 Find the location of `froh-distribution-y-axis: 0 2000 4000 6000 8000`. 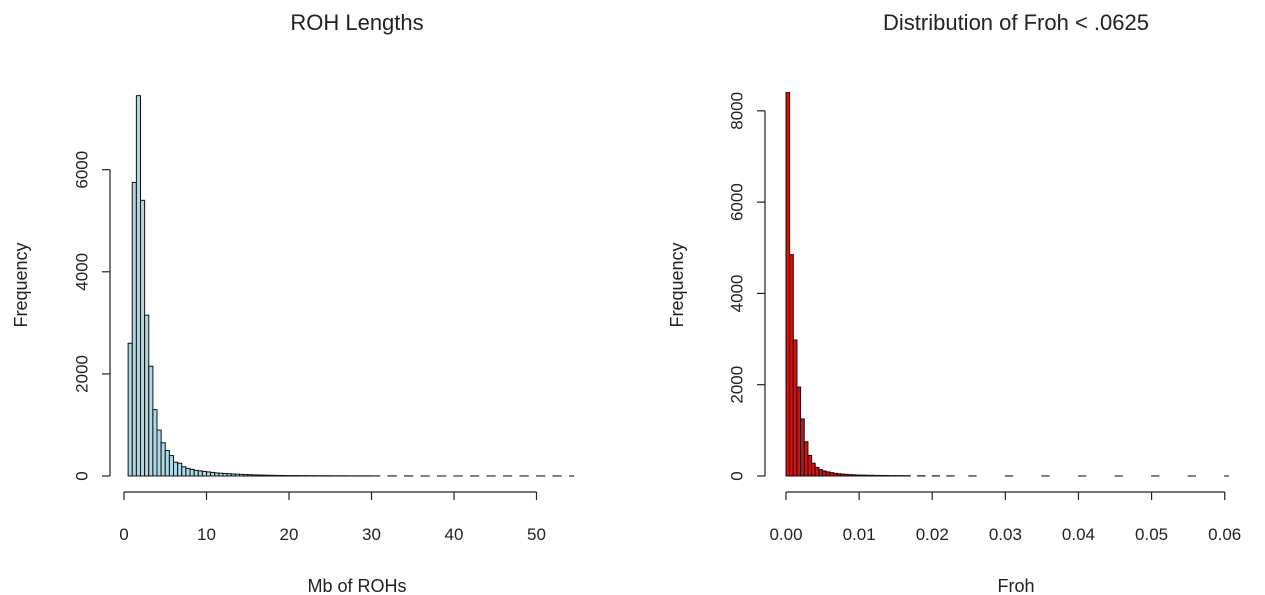

froh-distribution-y-axis: 0 2000 4000 6000 8000 is located at coordinates (747, 286).